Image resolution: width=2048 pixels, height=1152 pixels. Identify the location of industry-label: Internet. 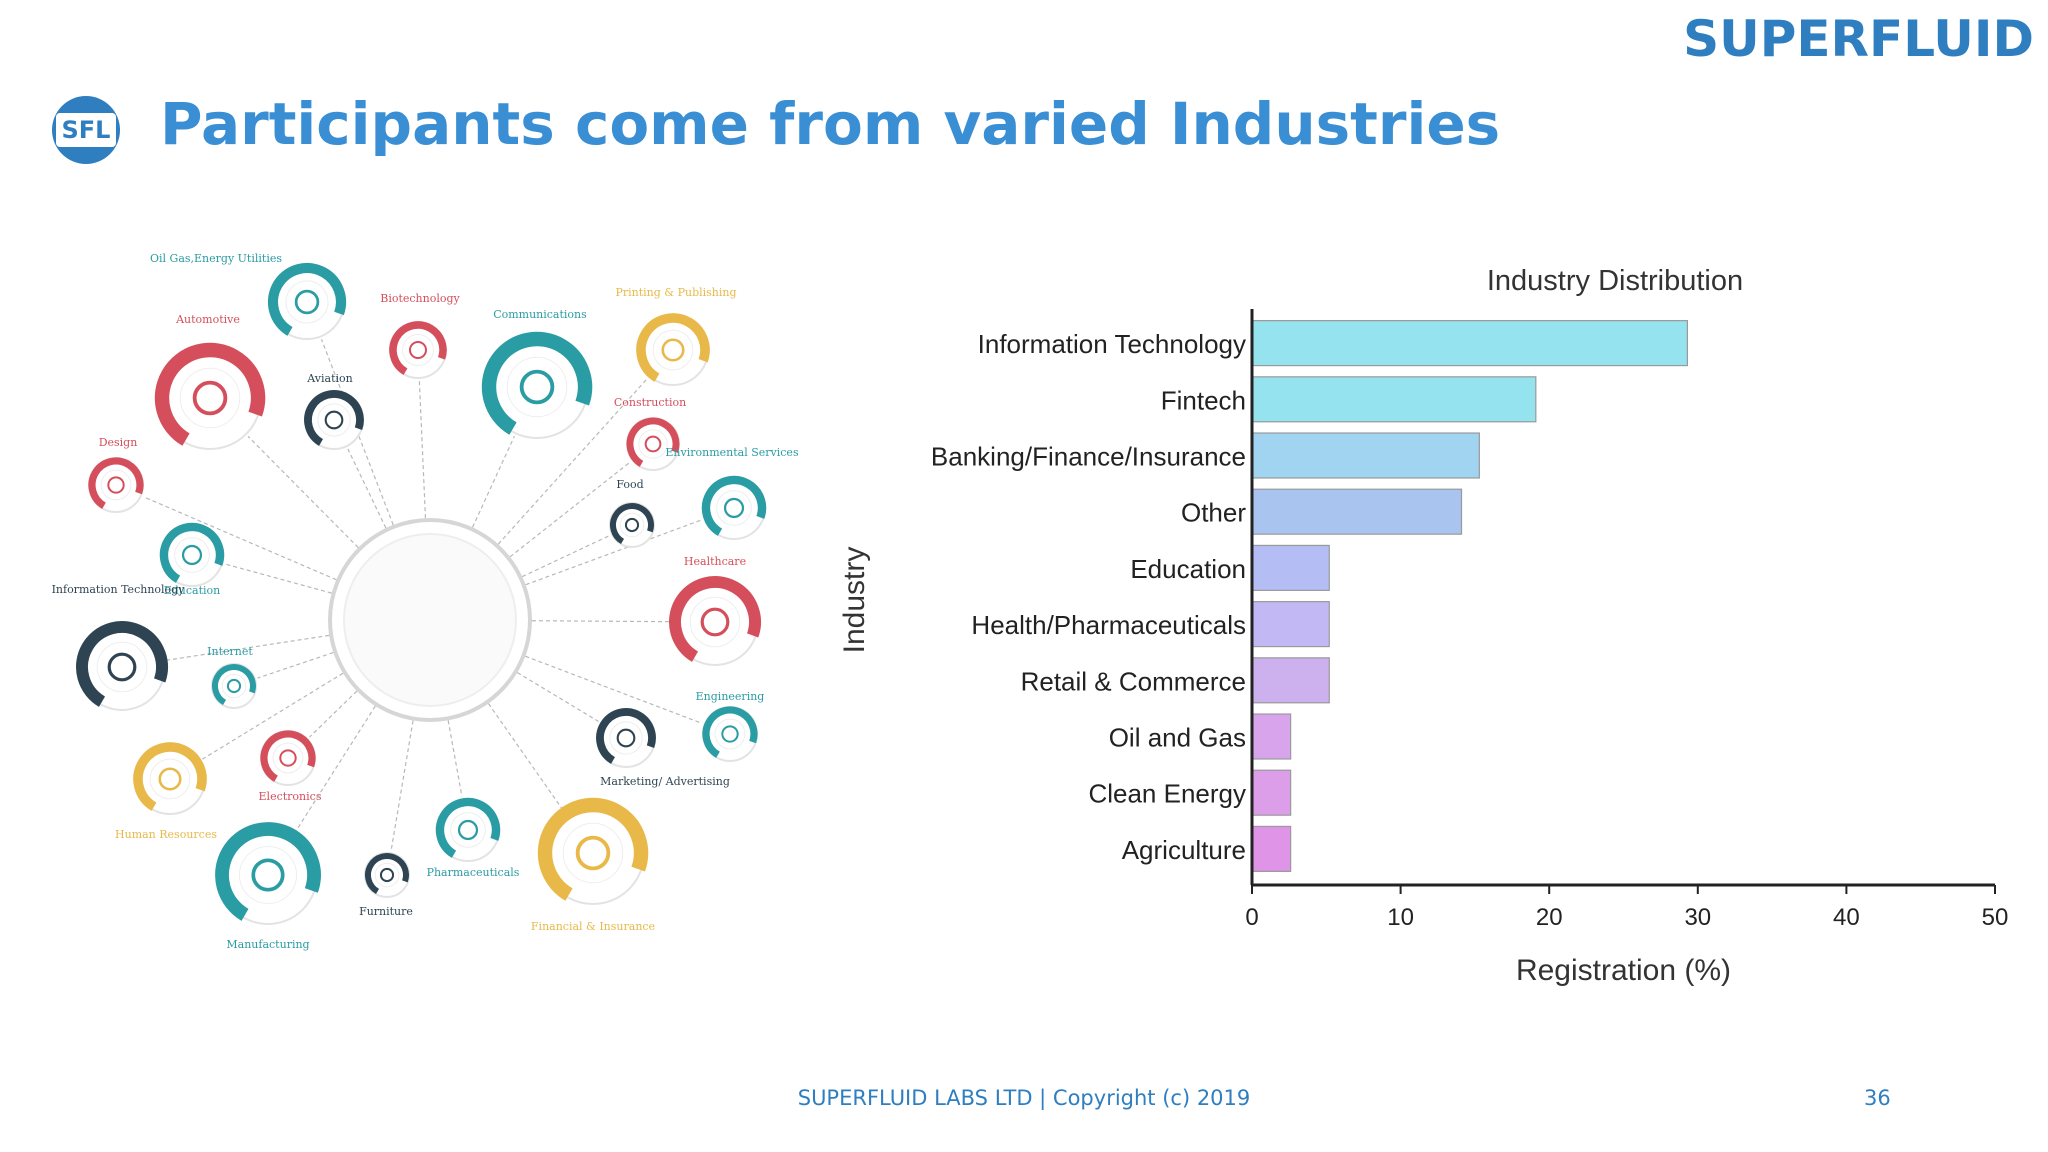
(230, 651).